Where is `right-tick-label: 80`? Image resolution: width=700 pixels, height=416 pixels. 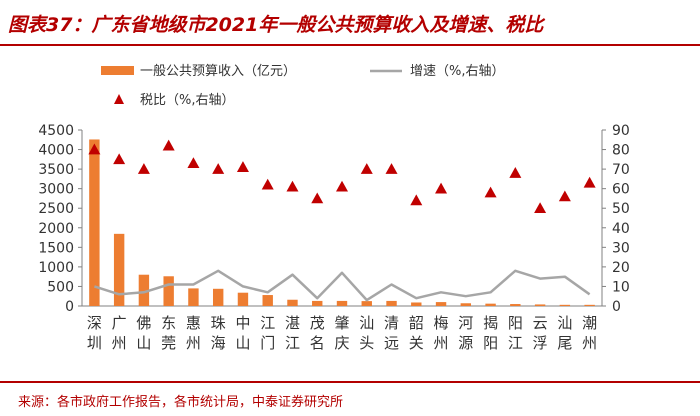
right-tick-label: 80 is located at coordinates (621, 151).